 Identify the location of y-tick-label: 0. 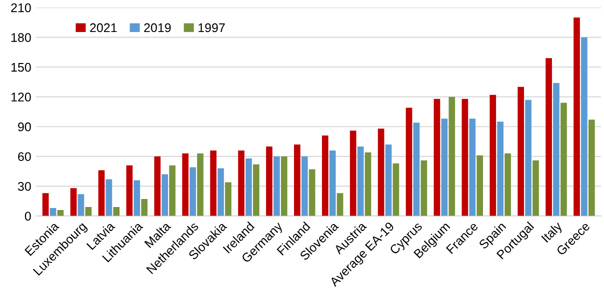
(27, 216).